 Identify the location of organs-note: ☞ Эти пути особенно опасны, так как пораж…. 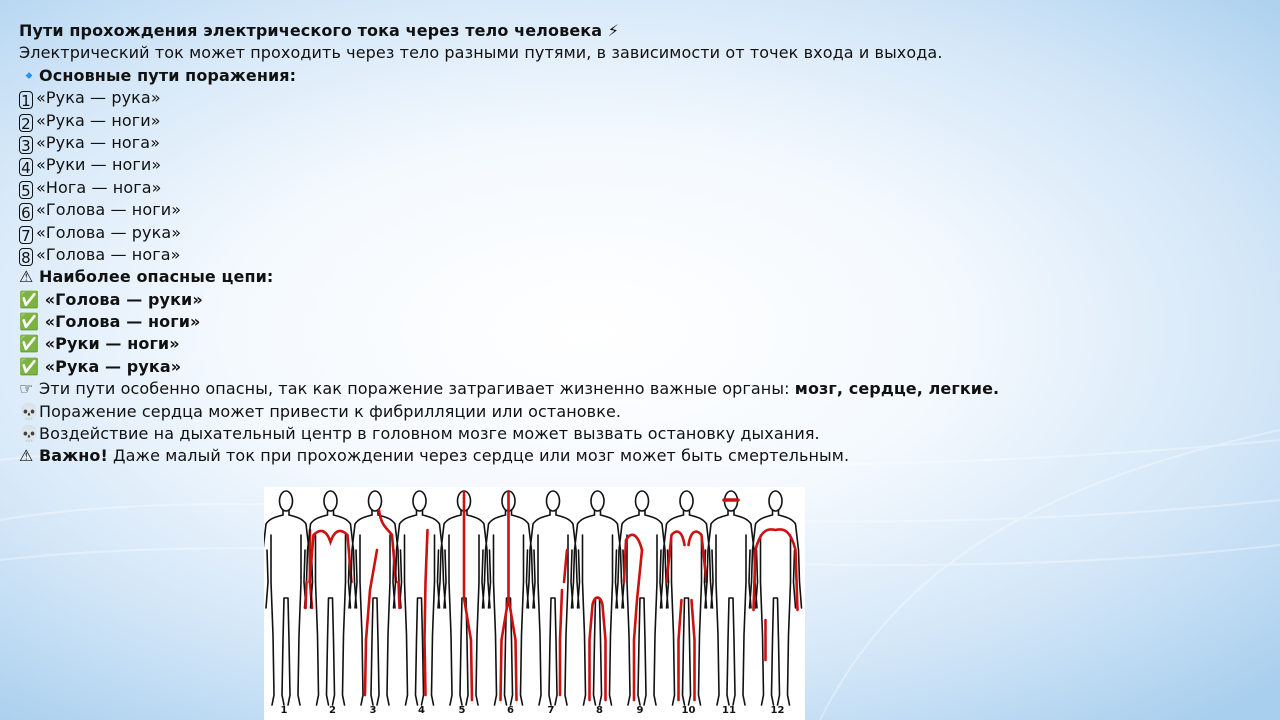
(639, 389).